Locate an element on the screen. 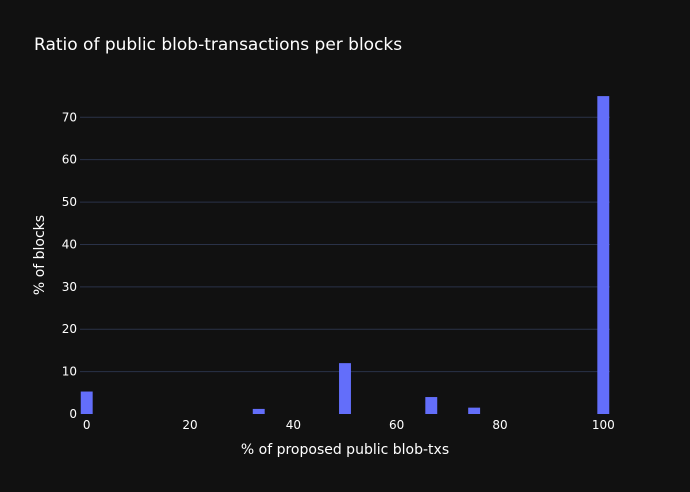 This screenshot has height=492, width=690. y-tick-label: 40 is located at coordinates (69, 244).